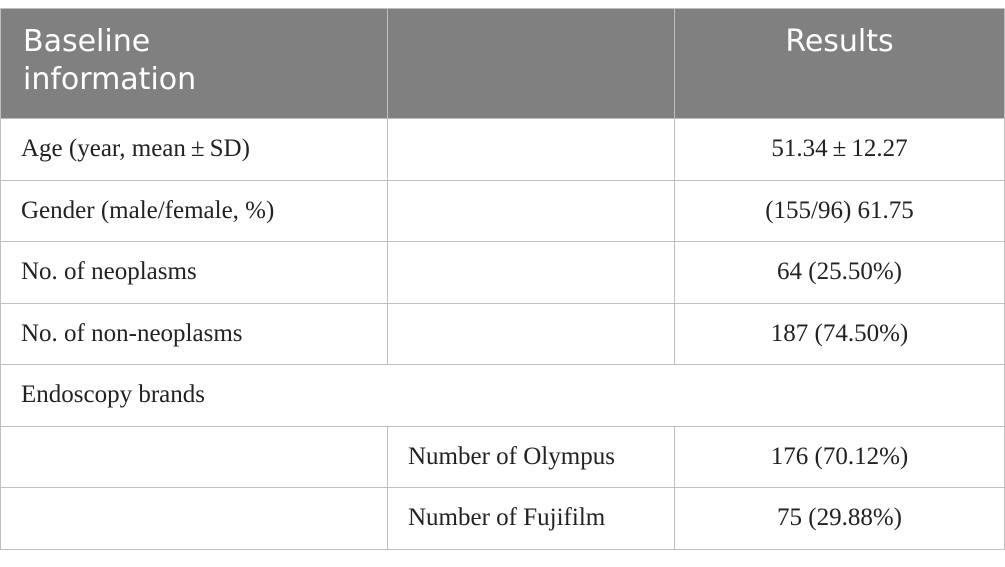 The image size is (1005, 567). What do you see at coordinates (110, 60) in the screenshot?
I see `header-baseline-information-label: Baseline information` at bounding box center [110, 60].